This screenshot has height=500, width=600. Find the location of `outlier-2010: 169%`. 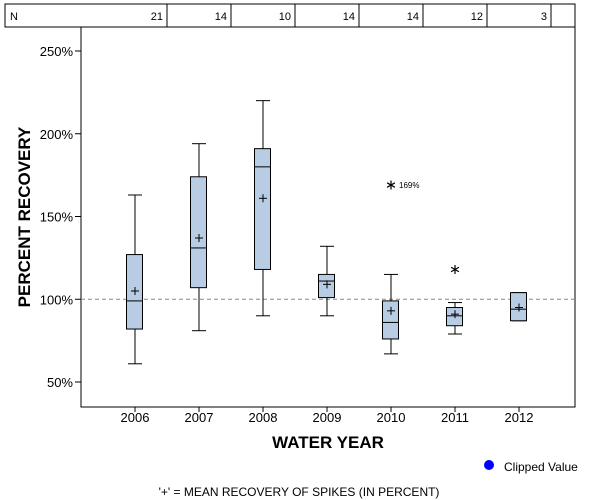

outlier-2010: 169% is located at coordinates (402, 185).